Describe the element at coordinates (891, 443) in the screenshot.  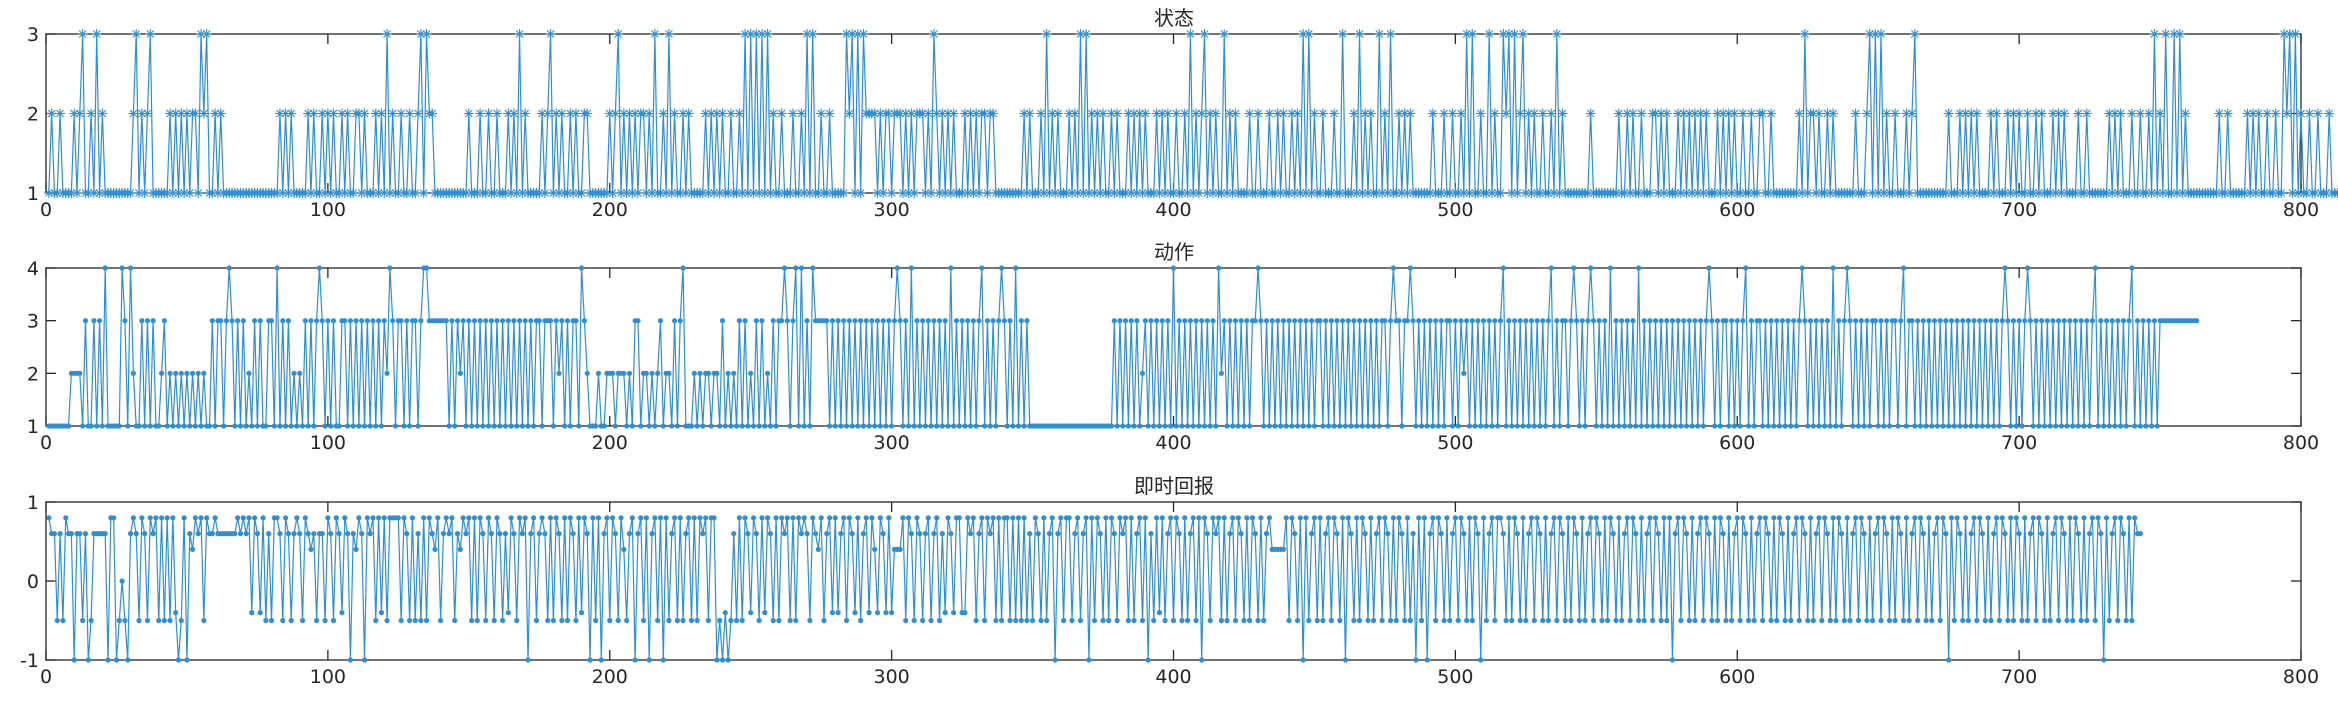
I see `x-tick-label: 300` at that location.